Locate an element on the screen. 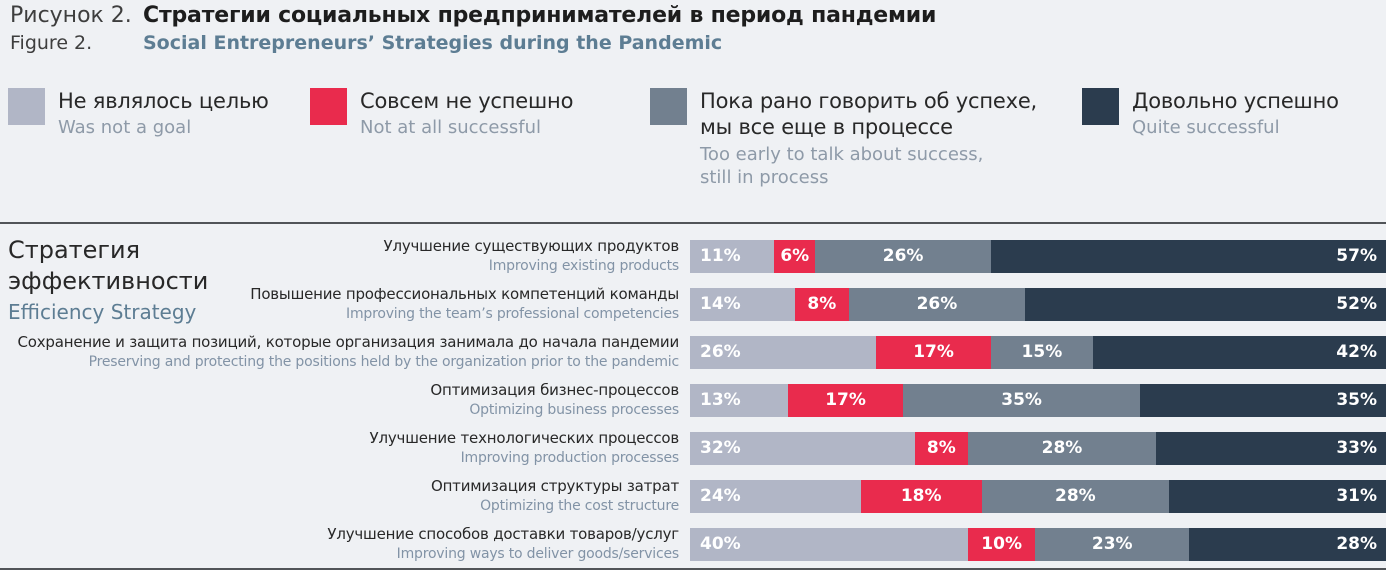  row-label-en: Optimizing business processes is located at coordinates (574, 410).